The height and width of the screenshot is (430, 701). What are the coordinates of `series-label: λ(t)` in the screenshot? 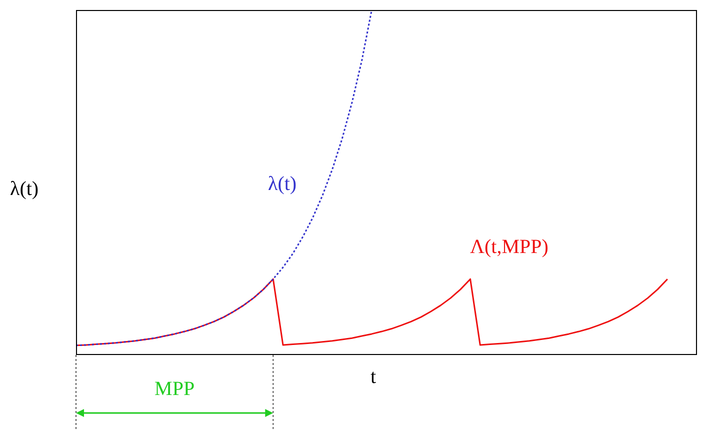 It's located at (282, 184).